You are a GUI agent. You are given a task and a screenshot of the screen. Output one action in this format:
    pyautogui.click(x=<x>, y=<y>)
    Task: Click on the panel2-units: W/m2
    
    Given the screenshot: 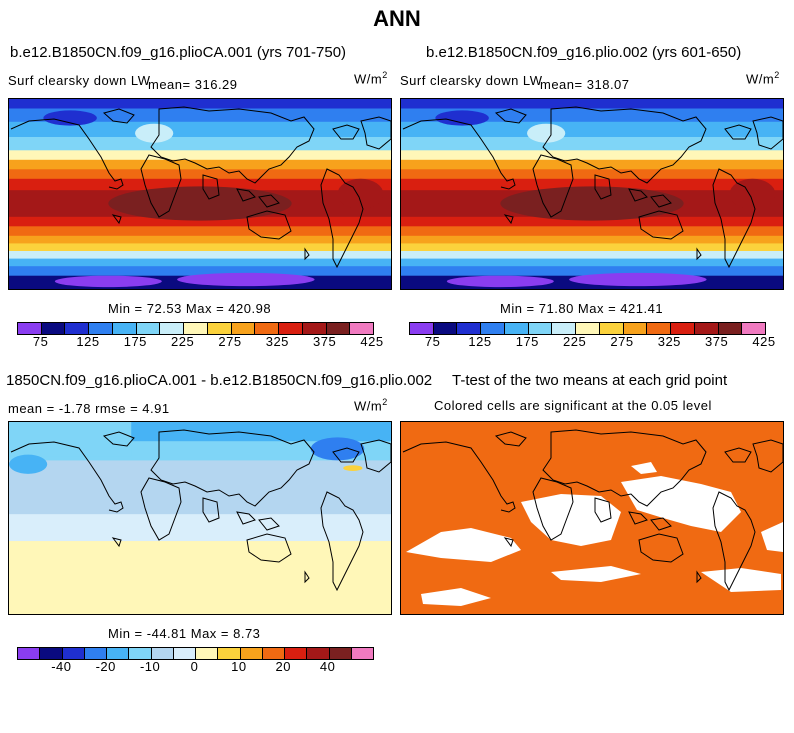 What is the action you would take?
    pyautogui.click(x=763, y=78)
    